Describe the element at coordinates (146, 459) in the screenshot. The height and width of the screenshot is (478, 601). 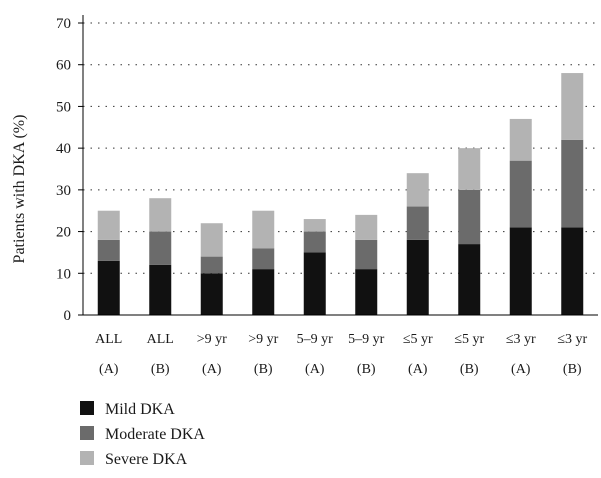
I see `legend-label: Severe DKA` at that location.